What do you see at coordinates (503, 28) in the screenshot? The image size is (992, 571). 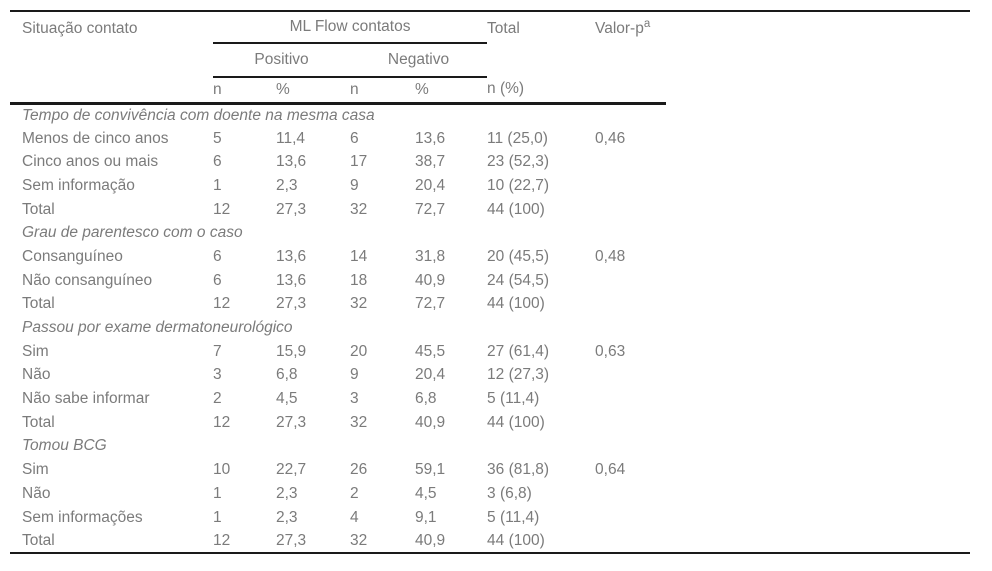 I see `column-header-total: Total` at bounding box center [503, 28].